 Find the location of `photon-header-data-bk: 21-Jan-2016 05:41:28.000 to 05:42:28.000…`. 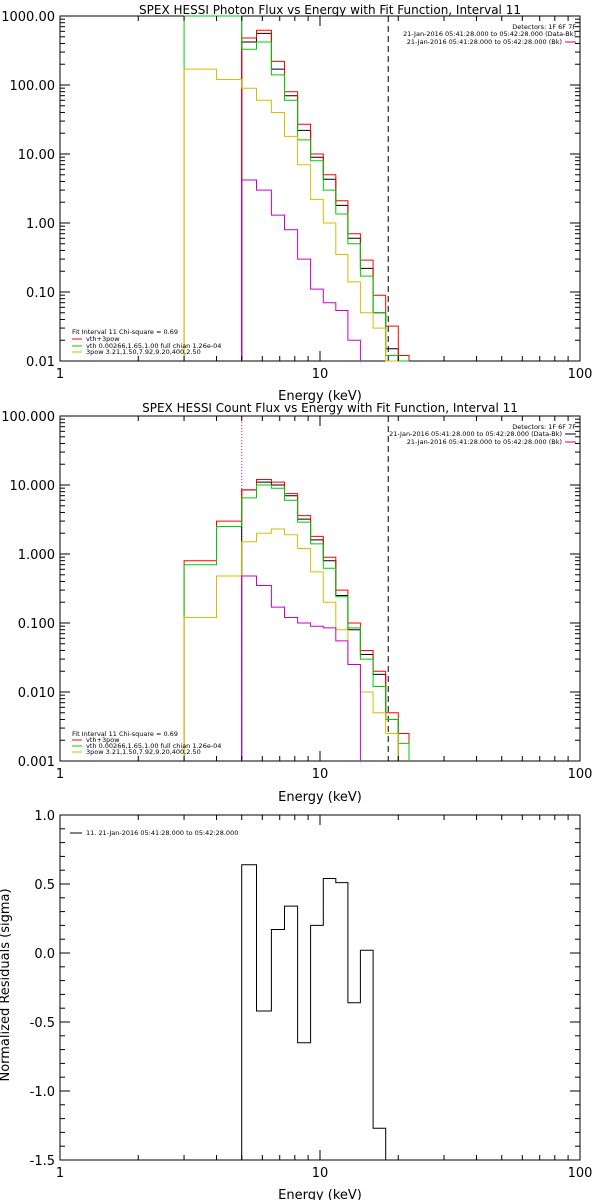

photon-header-data-bk: 21-Jan-2016 05:41:28.000 to 05:42:28.000… is located at coordinates (489, 34).